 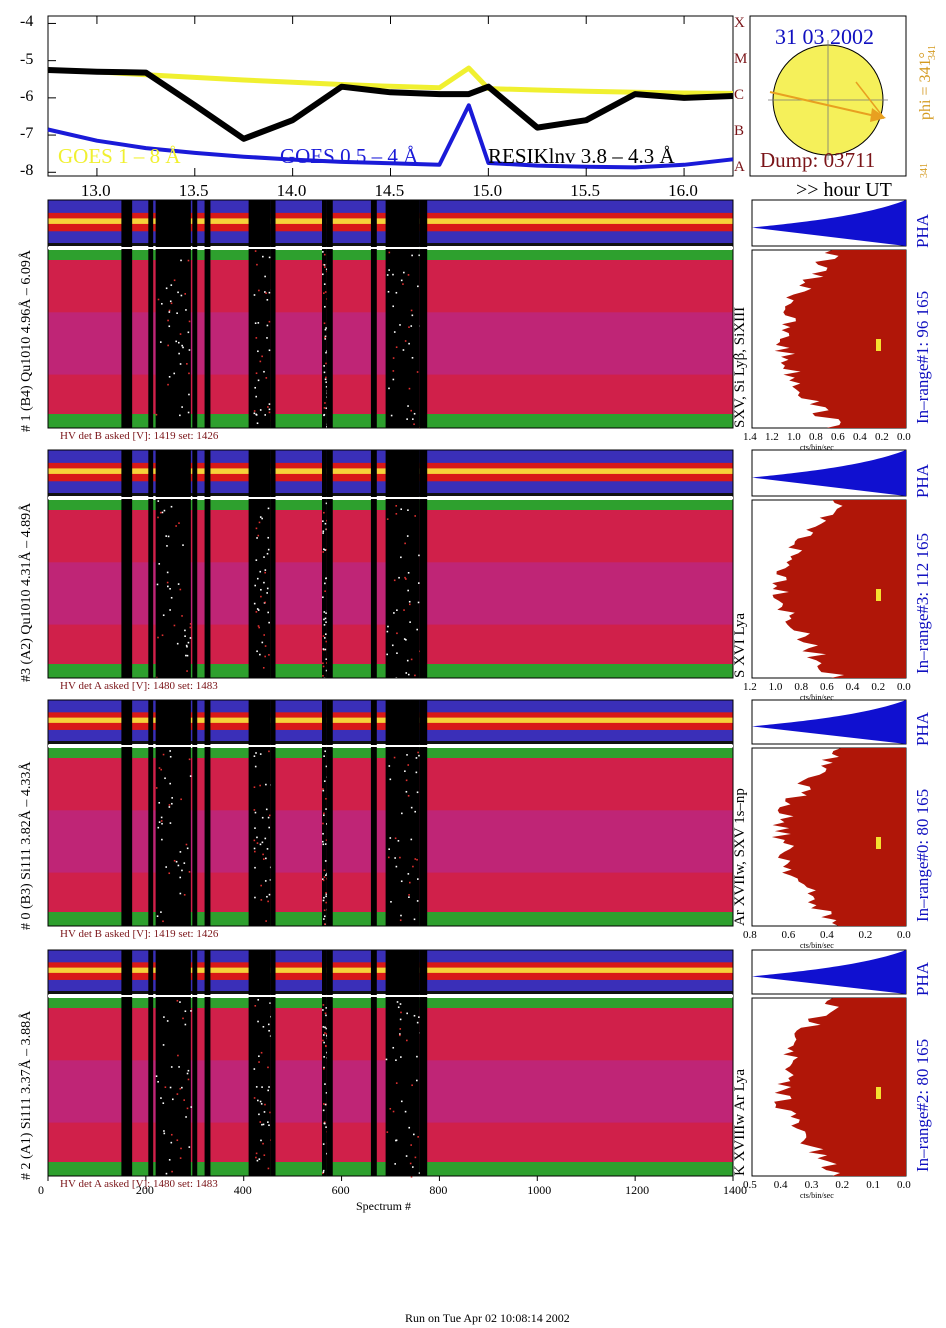 I want to click on pha-label: PHA, so click(x=922, y=480).